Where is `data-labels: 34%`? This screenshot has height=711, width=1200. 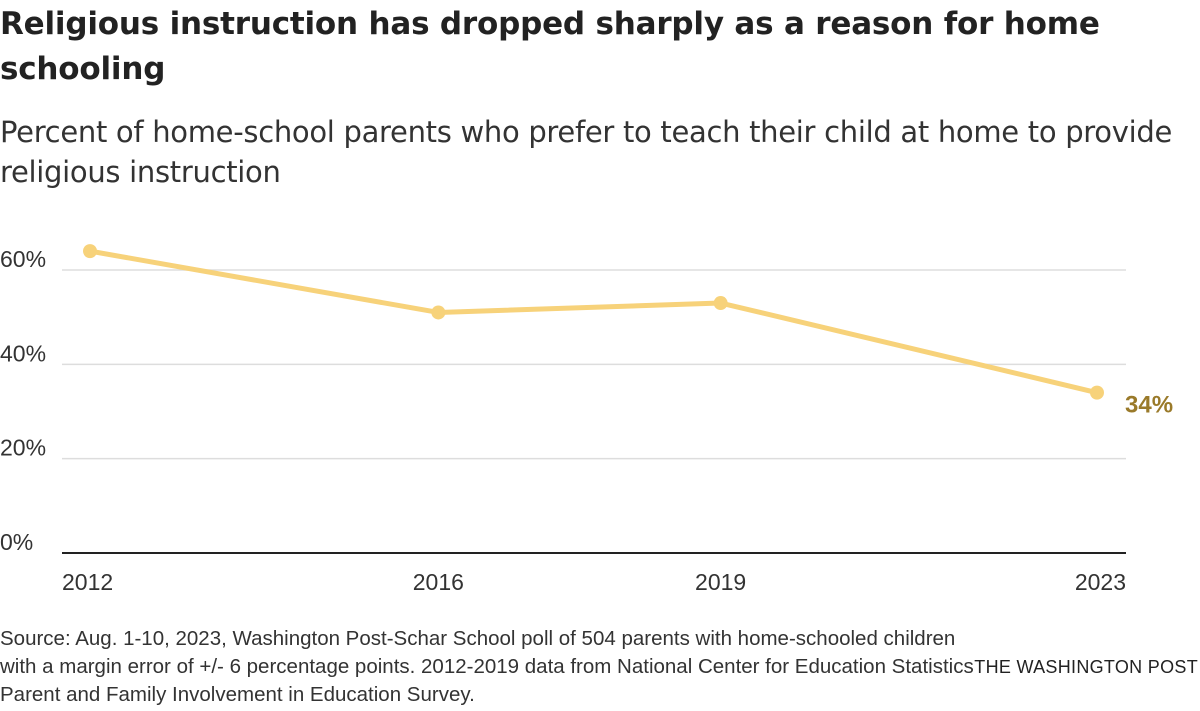
data-labels: 34% is located at coordinates (1149, 405).